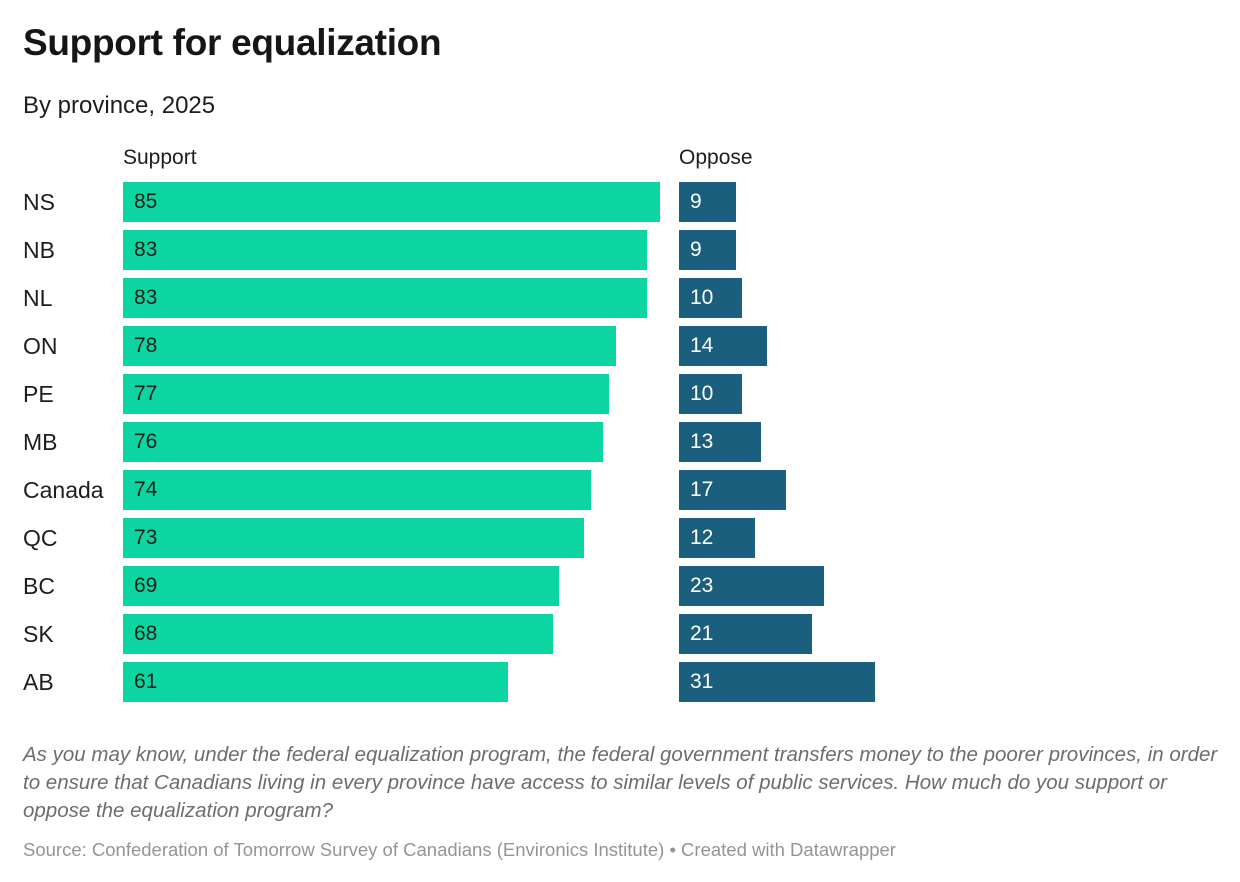 The width and height of the screenshot is (1240, 882). What do you see at coordinates (39, 202) in the screenshot?
I see `row-label: NS` at bounding box center [39, 202].